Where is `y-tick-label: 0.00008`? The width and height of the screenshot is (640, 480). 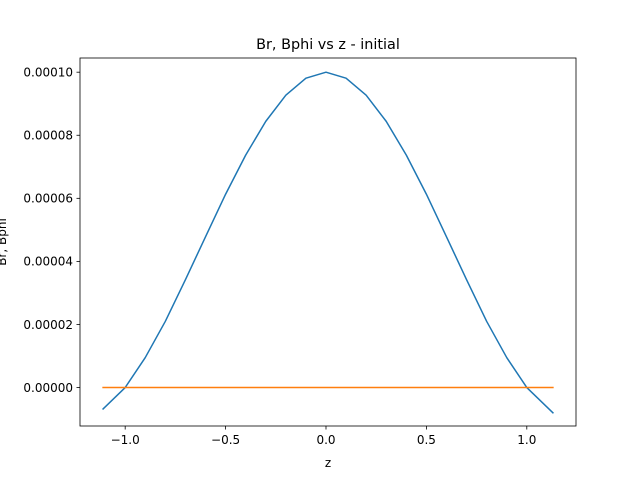 y-tick-label: 0.00008 is located at coordinates (48, 136).